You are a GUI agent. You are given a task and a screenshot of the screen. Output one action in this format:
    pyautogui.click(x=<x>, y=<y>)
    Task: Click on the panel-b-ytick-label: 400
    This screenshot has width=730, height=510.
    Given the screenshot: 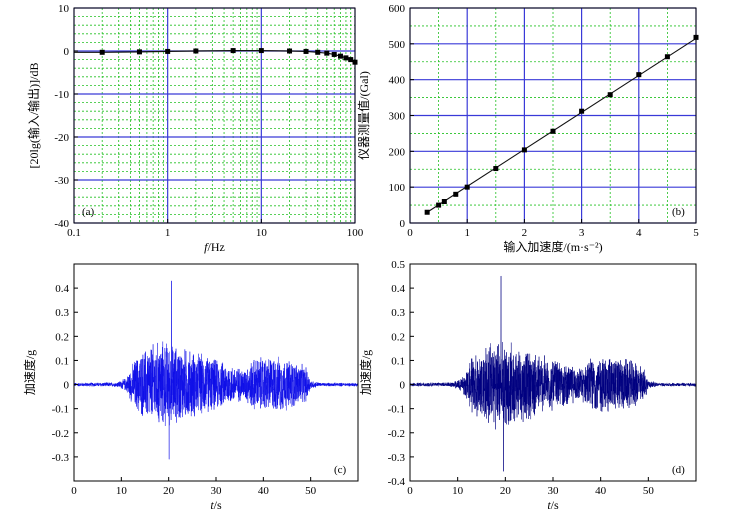 What is the action you would take?
    pyautogui.click(x=397, y=81)
    